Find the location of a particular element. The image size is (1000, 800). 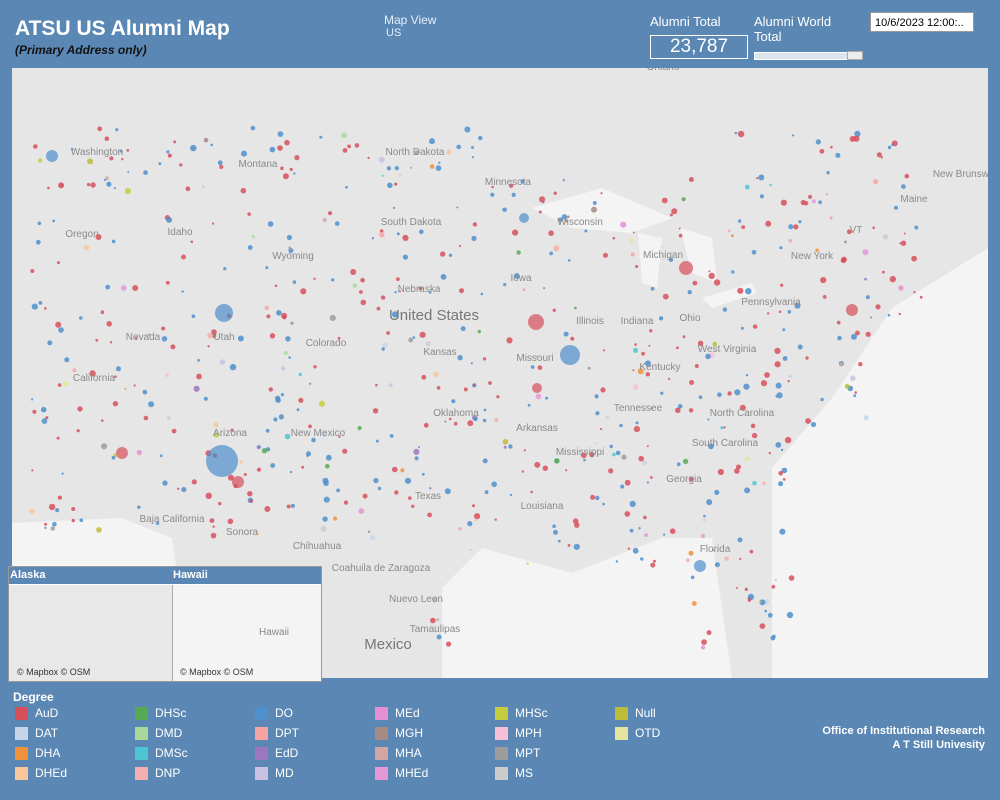

inset-title: Alaska is located at coordinates (28, 575).